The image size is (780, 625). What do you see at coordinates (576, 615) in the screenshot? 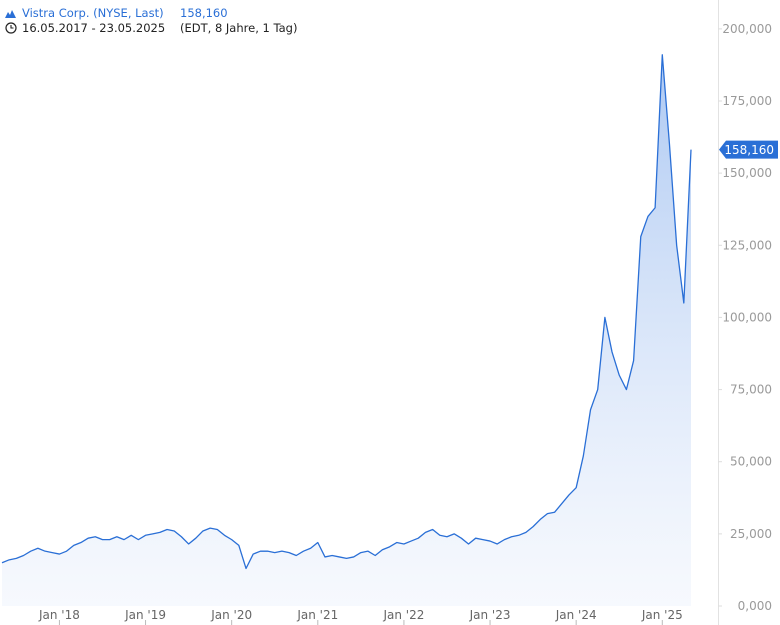
I see `x-tick-label: Jan '24` at bounding box center [576, 615].